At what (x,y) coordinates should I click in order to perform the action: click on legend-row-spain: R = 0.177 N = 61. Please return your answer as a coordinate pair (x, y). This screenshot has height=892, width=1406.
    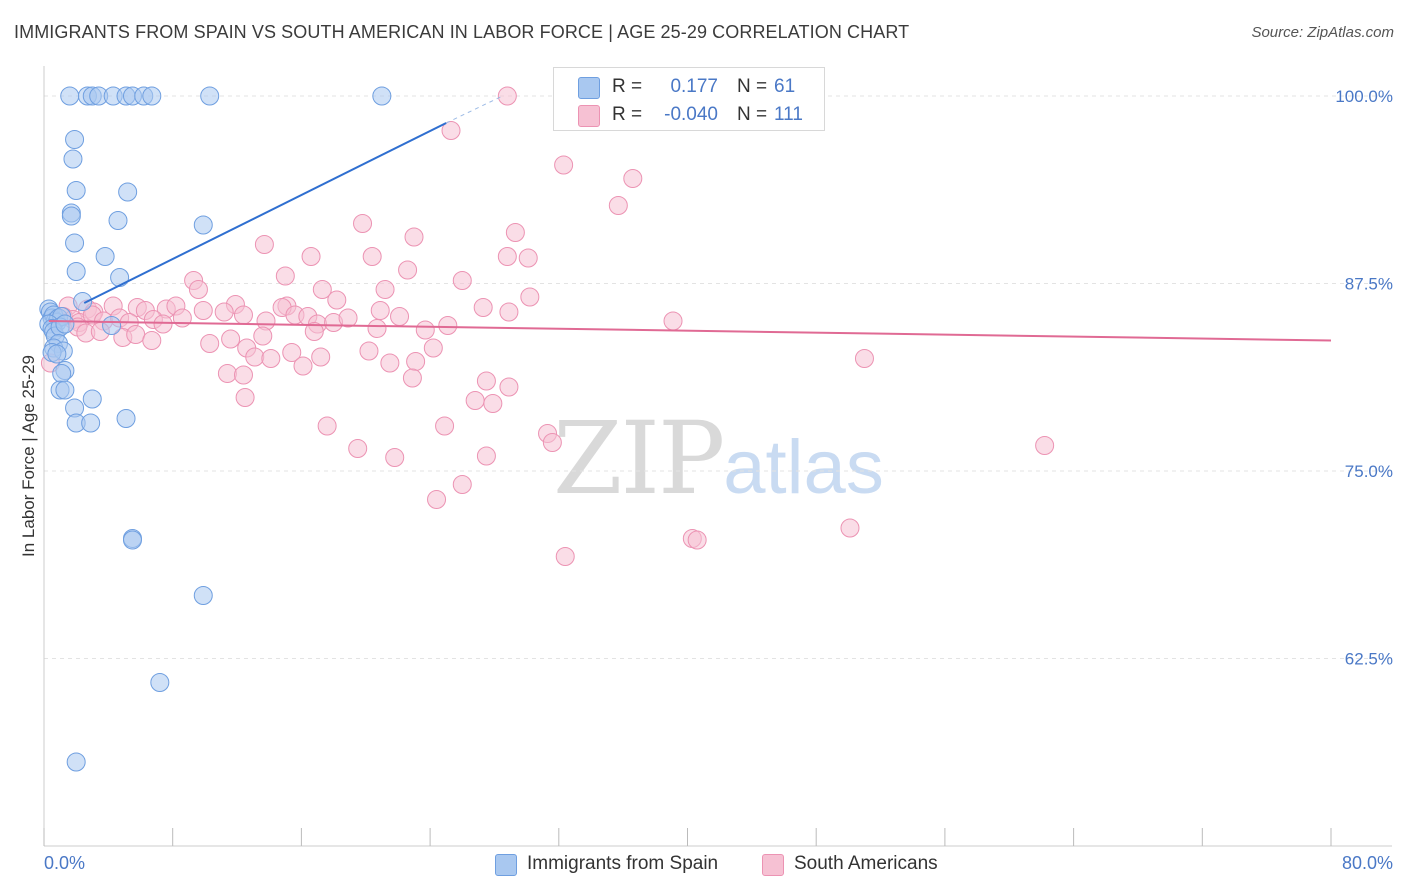
    Looking at the image, I should click on (689, 87).